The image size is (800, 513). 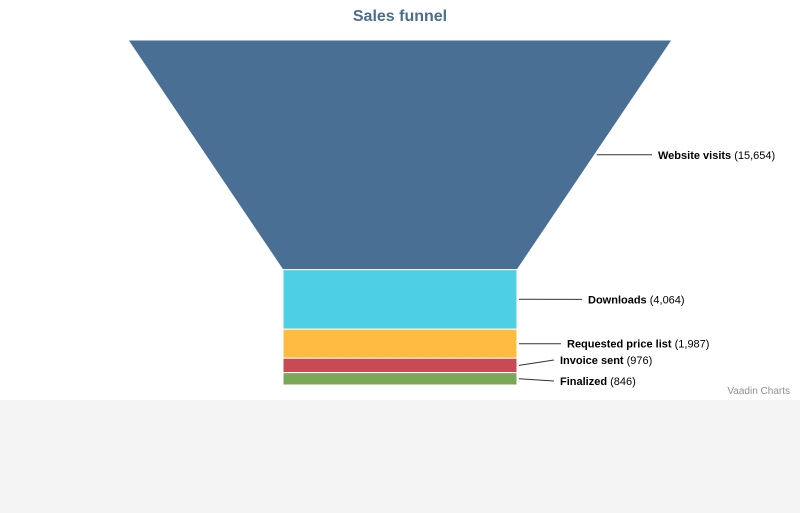 What do you see at coordinates (592, 361) in the screenshot?
I see `data-label-name: Invoice sent` at bounding box center [592, 361].